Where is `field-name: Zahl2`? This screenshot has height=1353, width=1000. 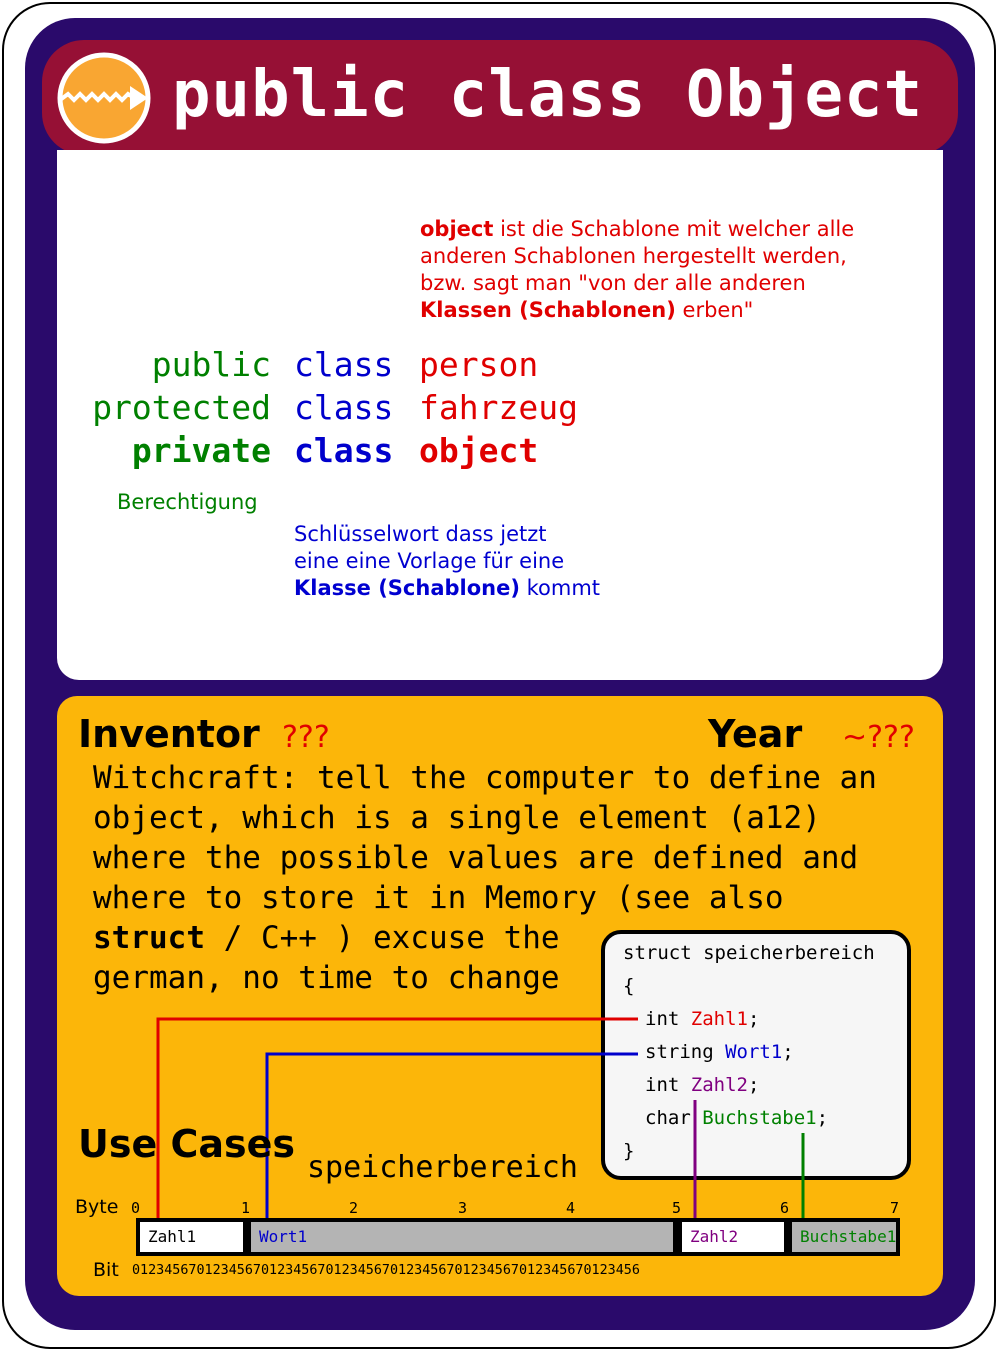
field-name: Zahl2 is located at coordinates (719, 1085).